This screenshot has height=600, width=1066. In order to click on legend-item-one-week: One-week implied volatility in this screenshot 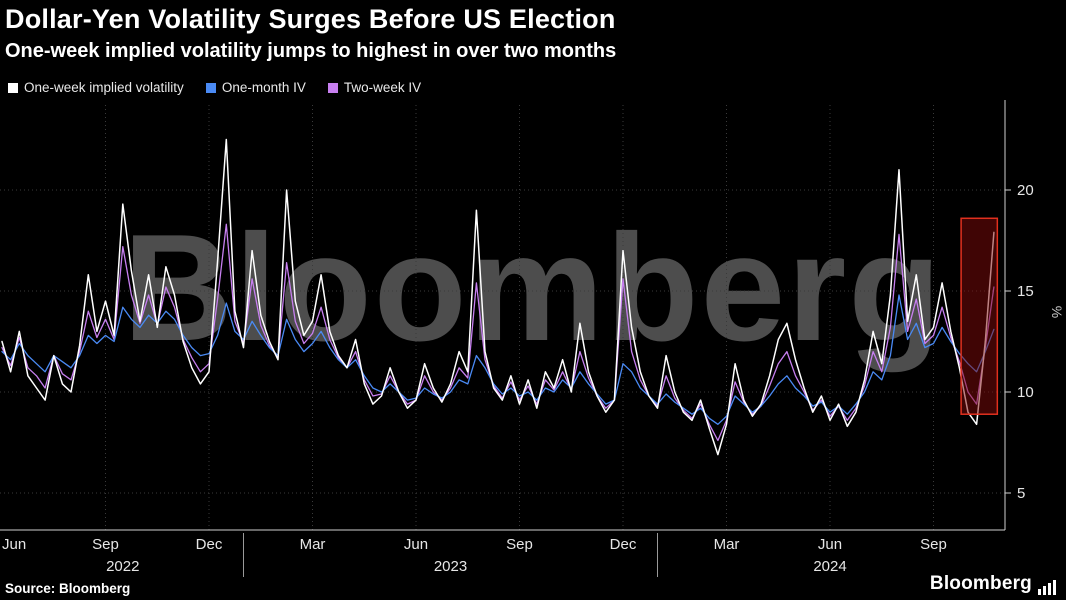, I will do `click(96, 87)`.